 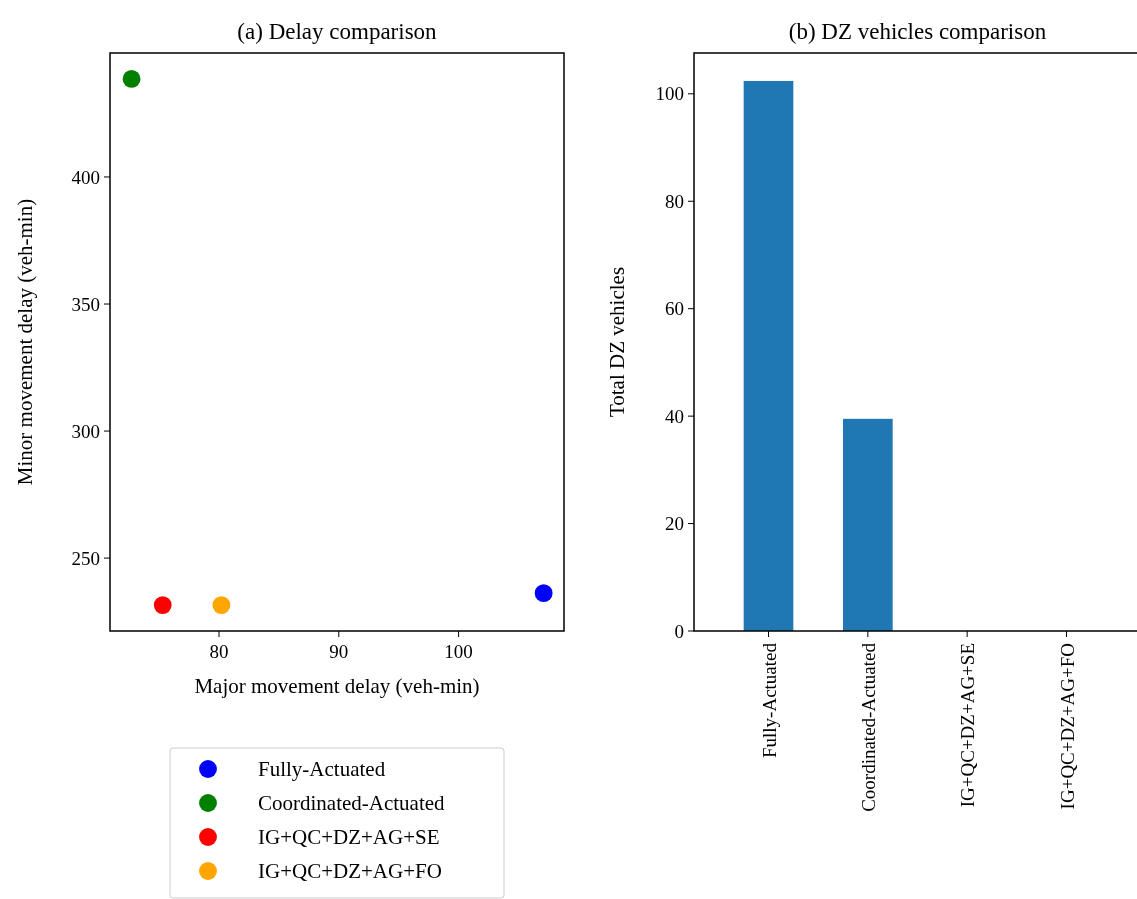 What do you see at coordinates (669, 94) in the screenshot?
I see `y-tick-label: 100` at bounding box center [669, 94].